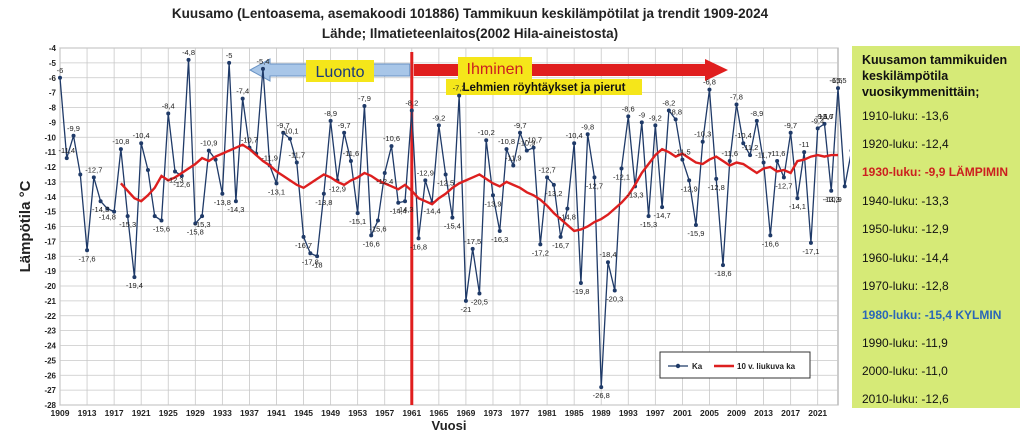 The image size is (1024, 432). Describe the element at coordinates (337, 188) in the screenshot. I see `data-label: -12,9` at that location.